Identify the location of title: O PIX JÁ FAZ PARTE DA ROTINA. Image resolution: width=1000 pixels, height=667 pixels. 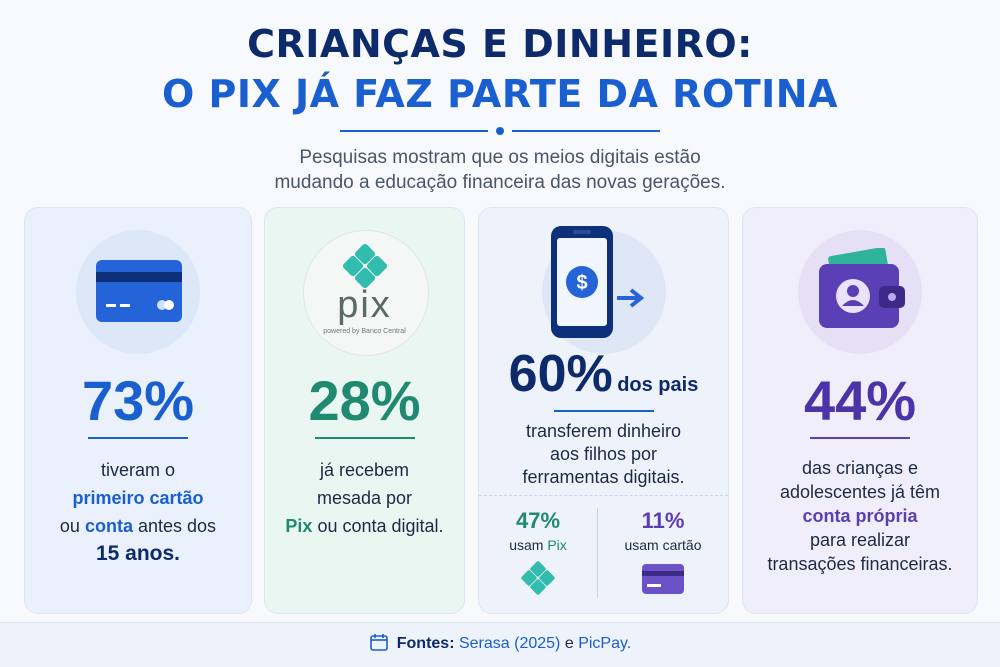
(500, 94).